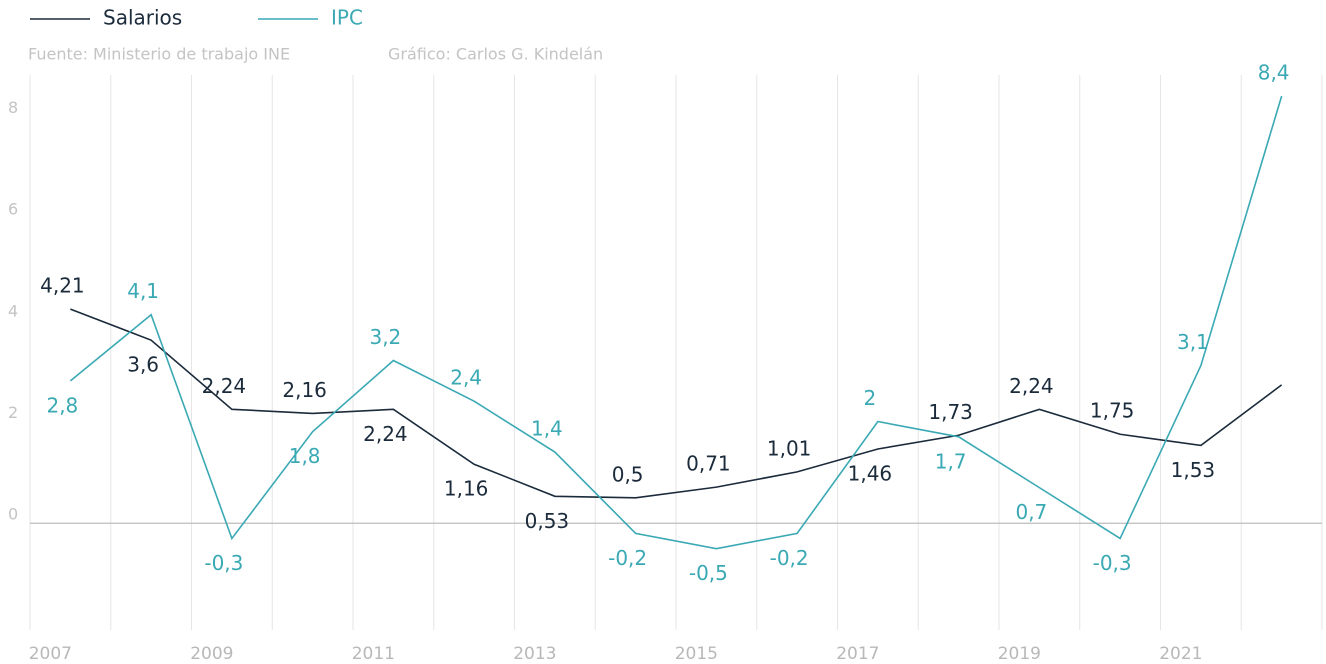 The image size is (1326, 664). What do you see at coordinates (870, 473) in the screenshot?
I see `data-label: 1,46` at bounding box center [870, 473].